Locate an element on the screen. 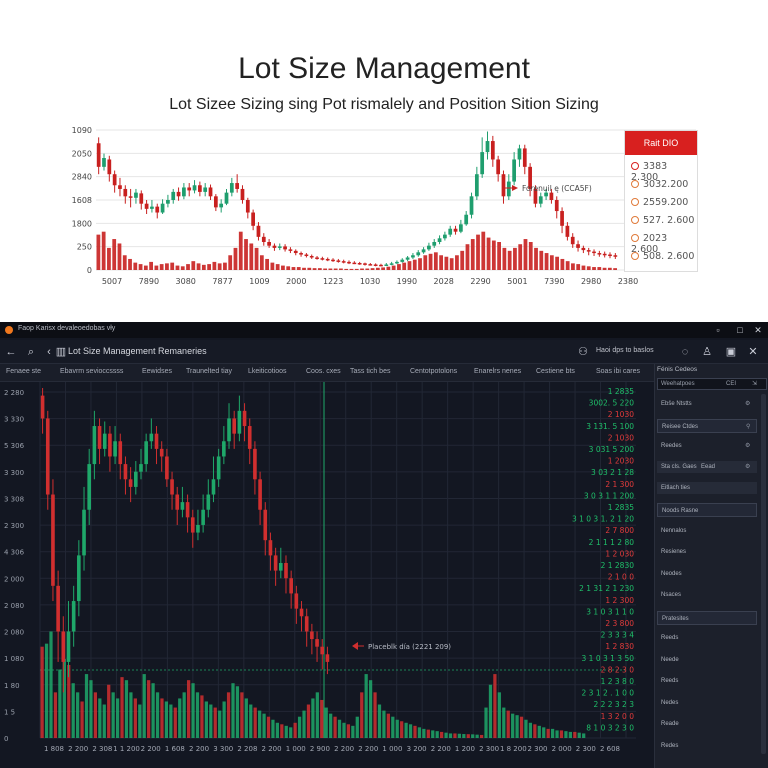  indicator-tab: Enarelrs nenes is located at coordinates (498, 371).